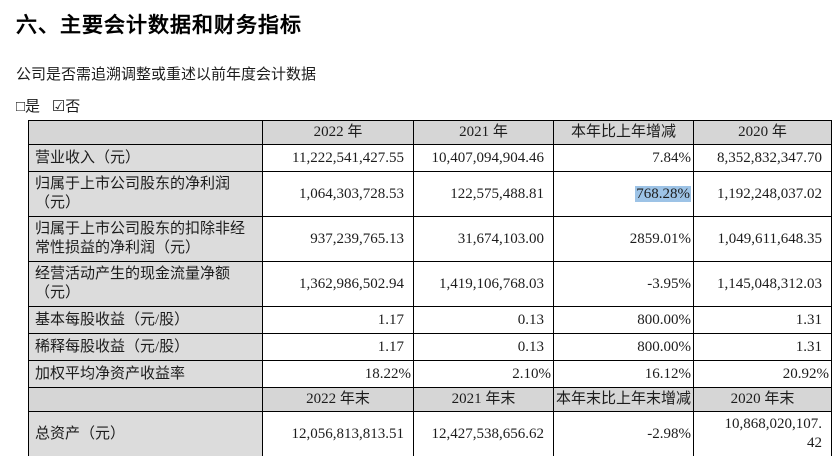  Describe the element at coordinates (338, 399) in the screenshot. I see `header-eop-2022: 2022 年末` at that location.